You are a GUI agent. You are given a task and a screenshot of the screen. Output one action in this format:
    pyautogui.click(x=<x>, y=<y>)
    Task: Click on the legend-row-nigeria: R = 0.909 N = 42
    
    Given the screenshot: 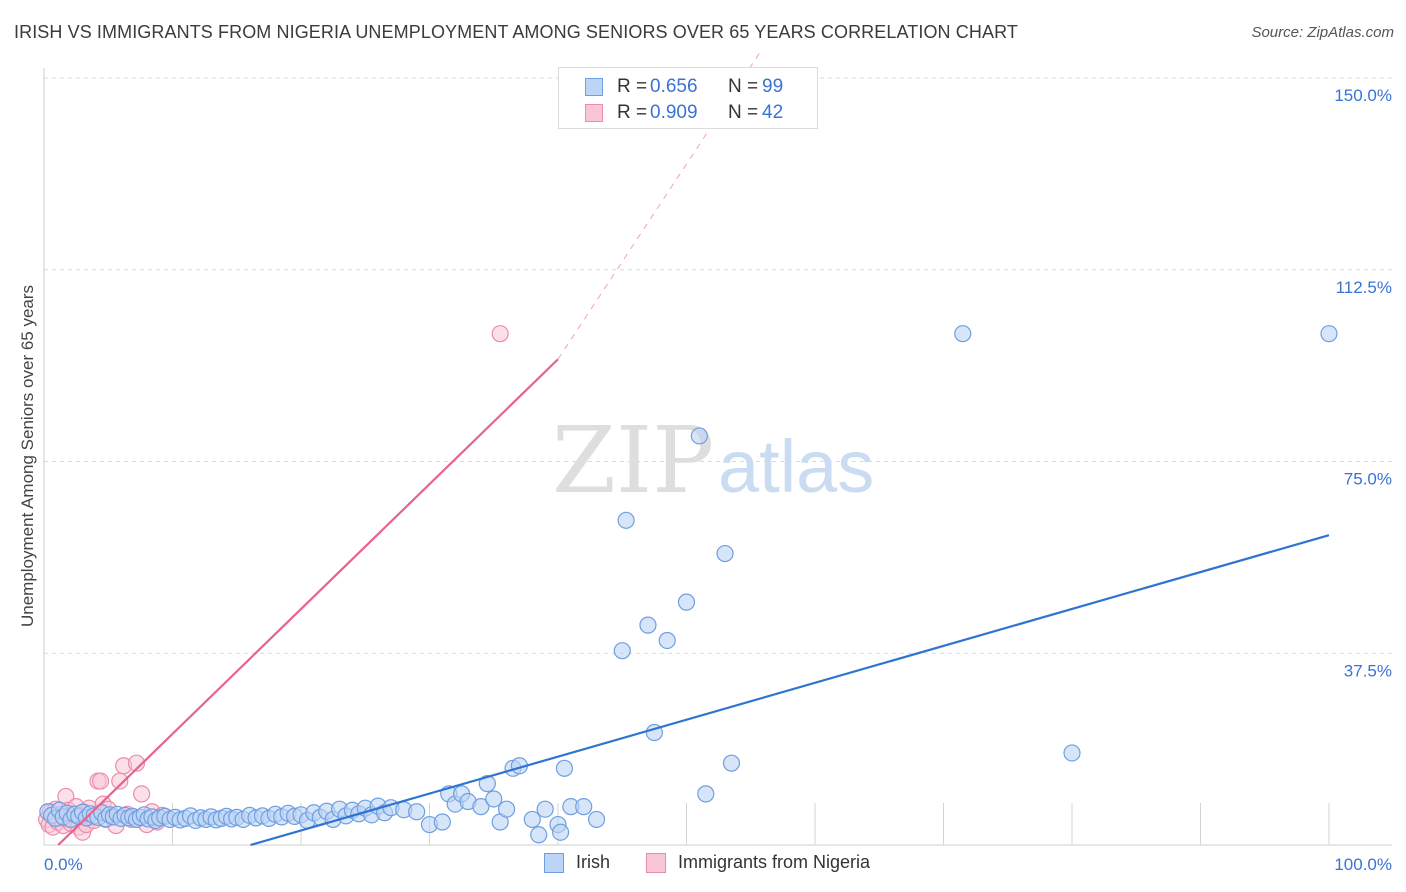 What is the action you would take?
    pyautogui.click(x=684, y=113)
    